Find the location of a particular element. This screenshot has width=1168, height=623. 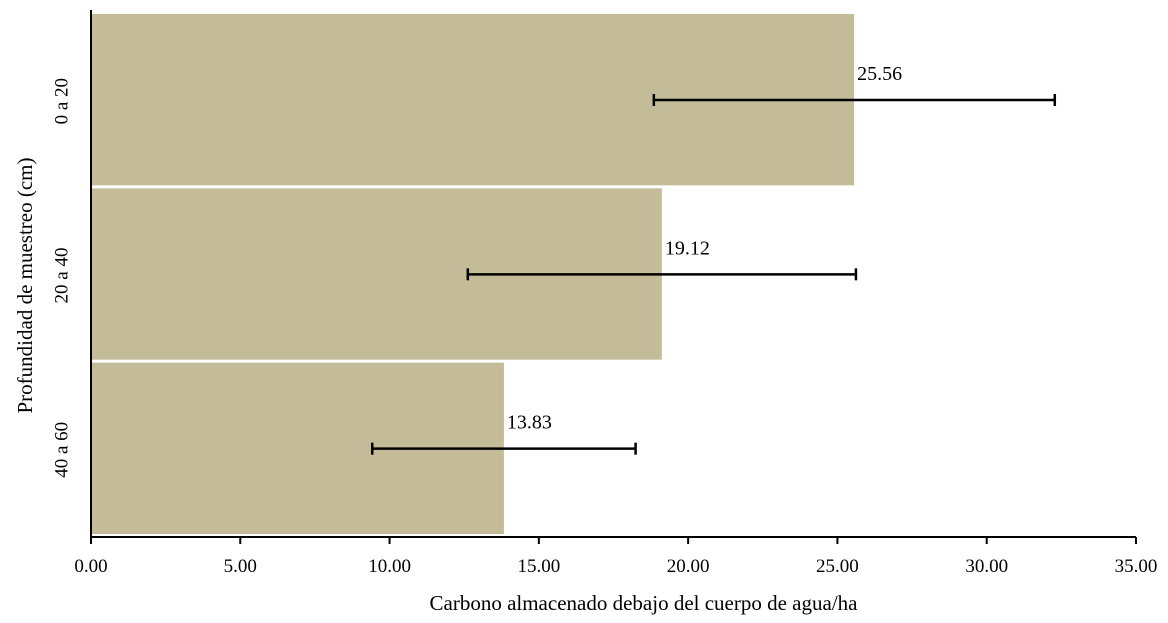

x-tick-label-4: 20.00 is located at coordinates (688, 566).